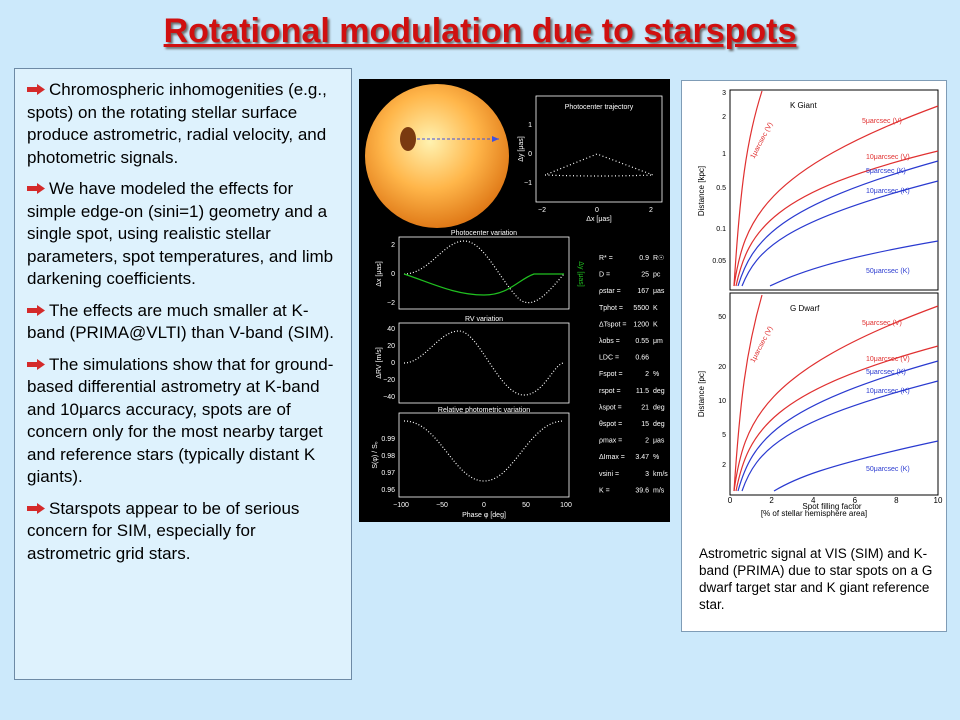  I want to click on param-unit: μm, so click(658, 341).